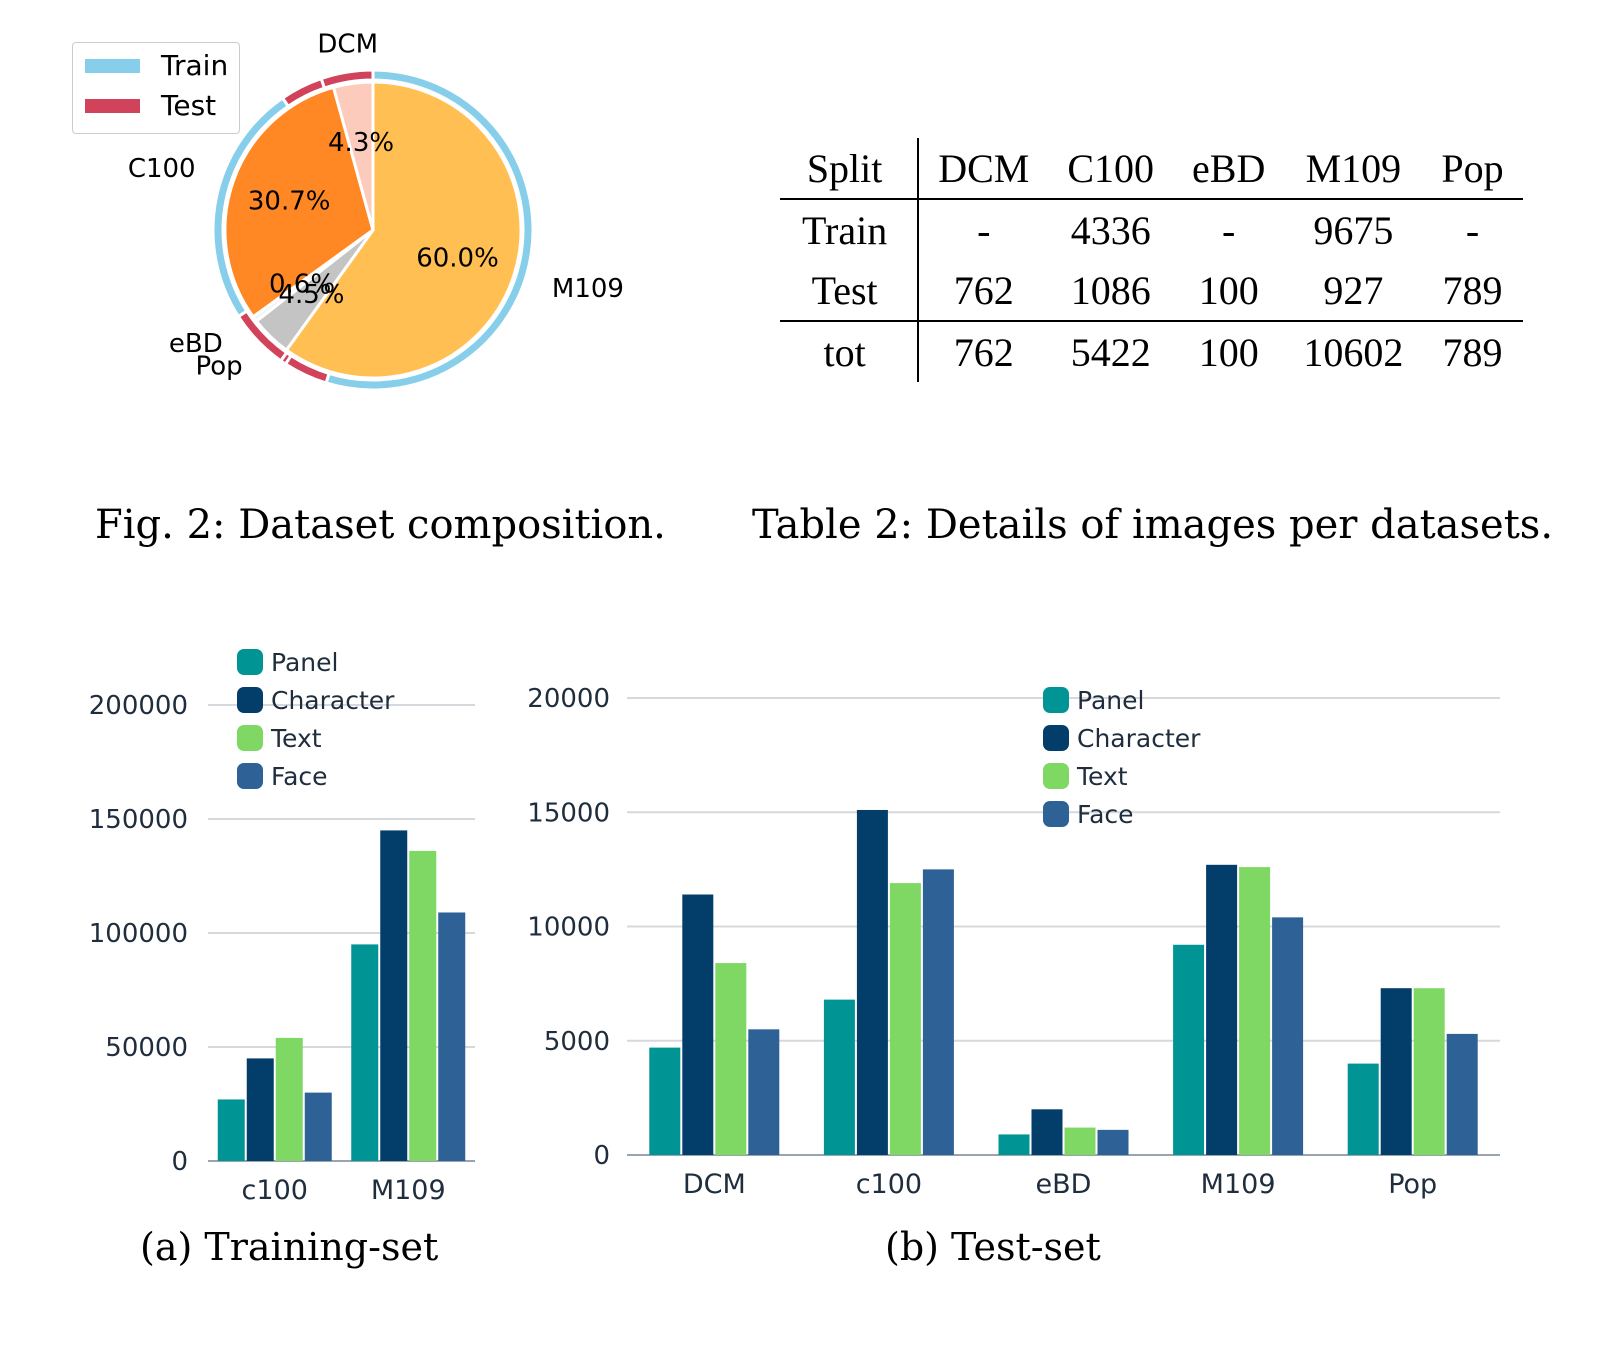  What do you see at coordinates (1228, 352) in the screenshot?
I see `table-cell: 100` at bounding box center [1228, 352].